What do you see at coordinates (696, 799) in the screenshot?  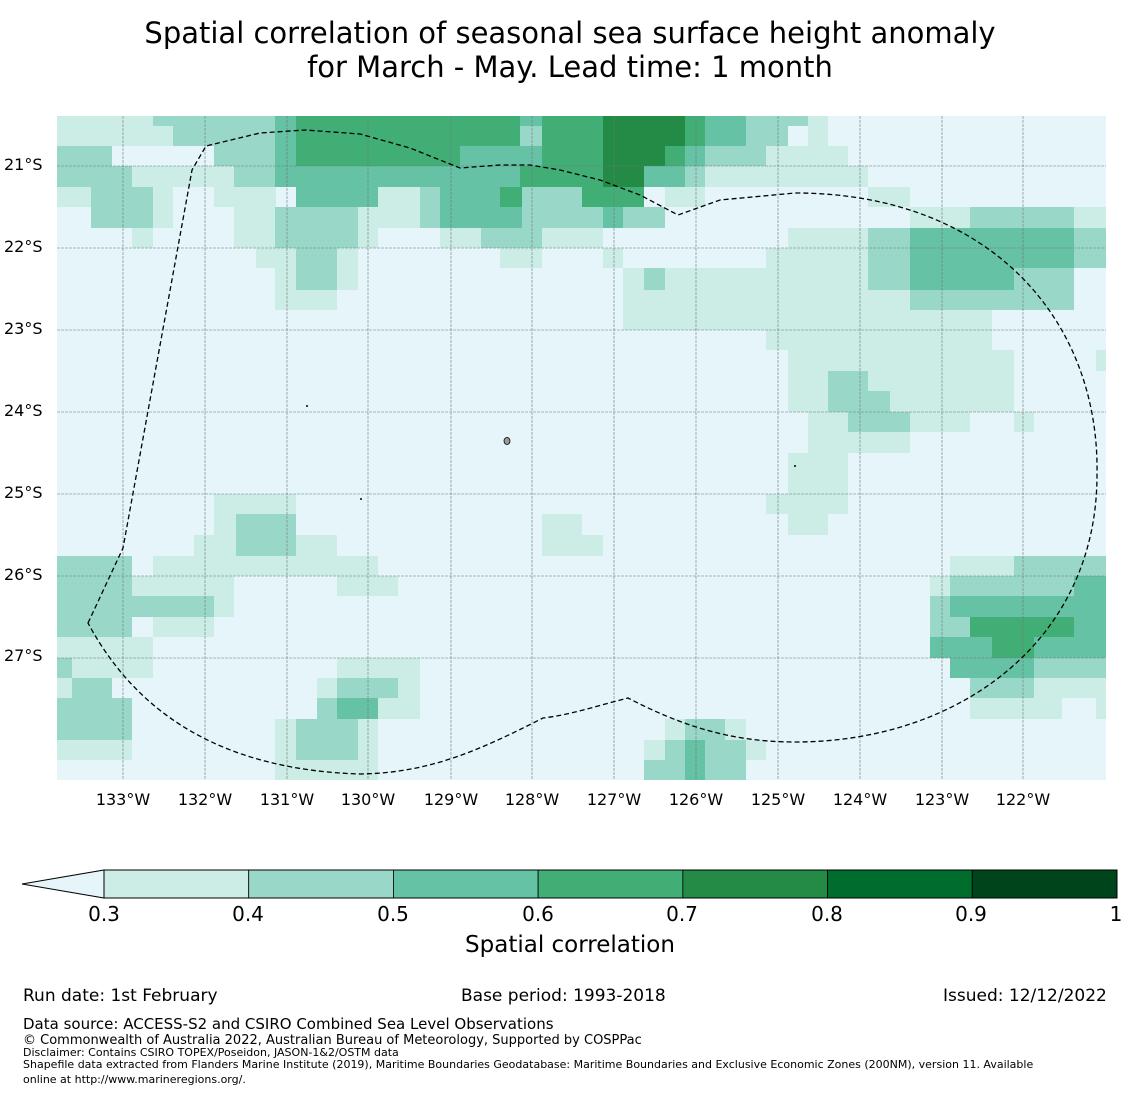 I see `lon-label: 126°W` at bounding box center [696, 799].